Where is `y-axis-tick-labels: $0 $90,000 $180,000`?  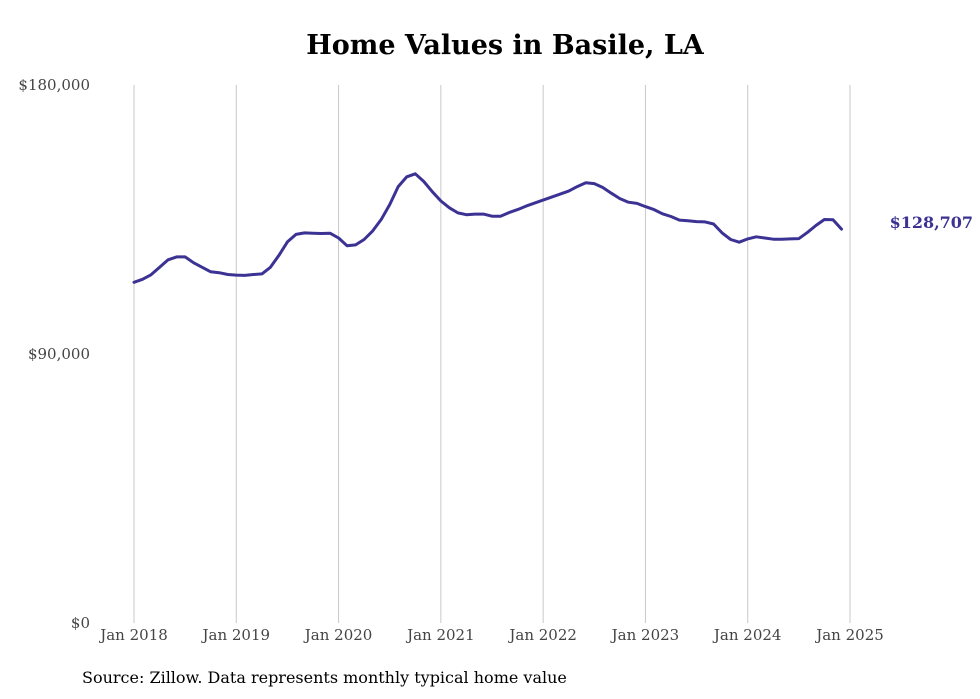 y-axis-tick-labels: $0 $90,000 $180,000 is located at coordinates (54, 354).